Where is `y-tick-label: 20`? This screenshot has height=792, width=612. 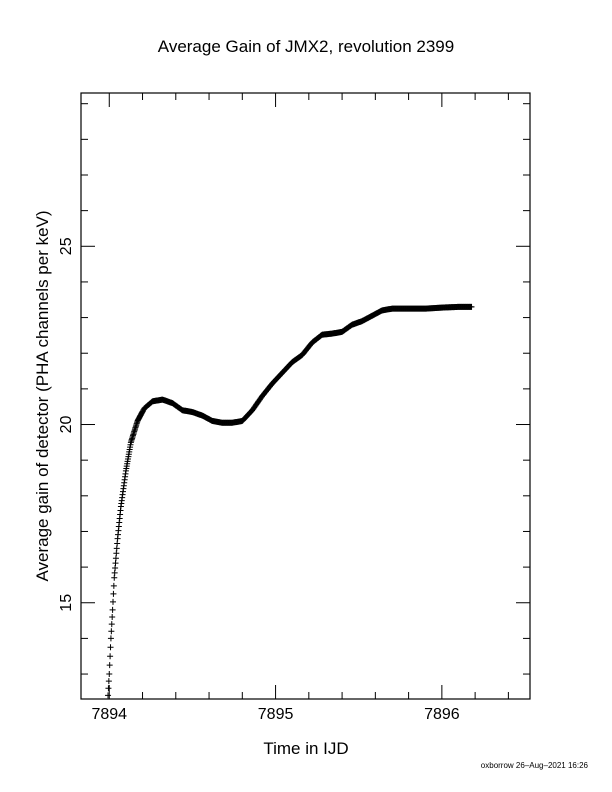
y-tick-label: 20 is located at coordinates (66, 425).